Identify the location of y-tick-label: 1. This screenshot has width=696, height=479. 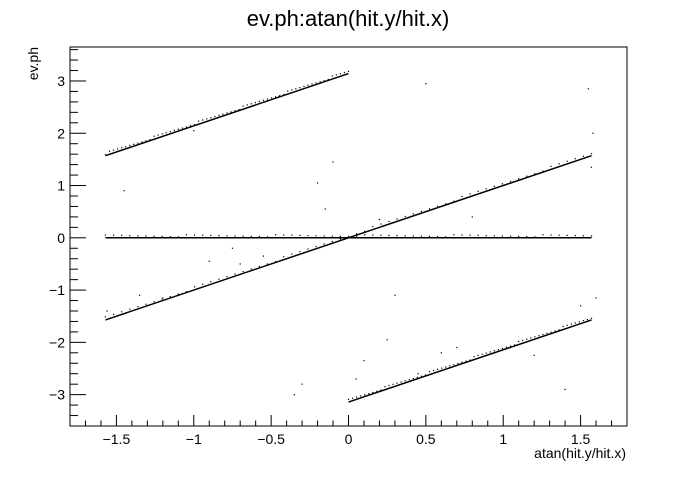
(61, 186).